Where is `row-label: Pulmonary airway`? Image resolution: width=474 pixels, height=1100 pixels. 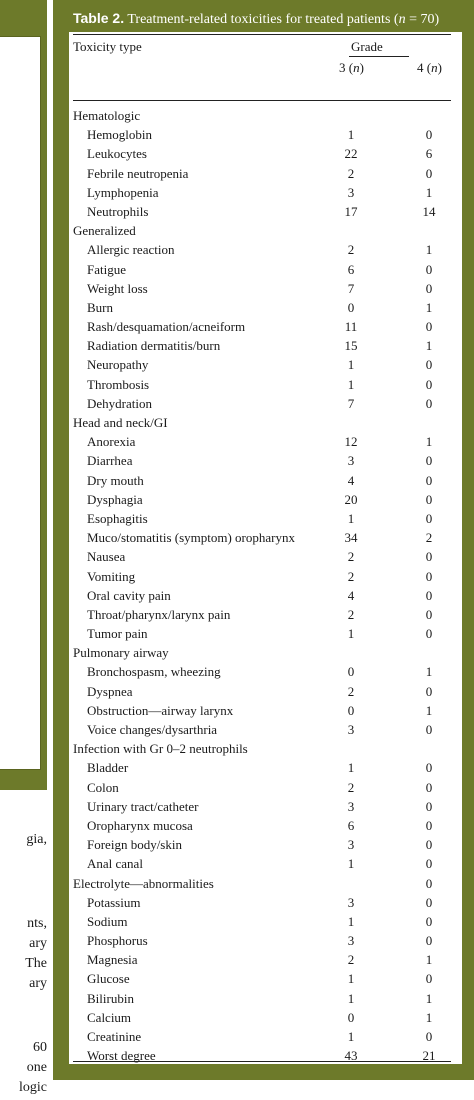 row-label: Pulmonary airway is located at coordinates (121, 653).